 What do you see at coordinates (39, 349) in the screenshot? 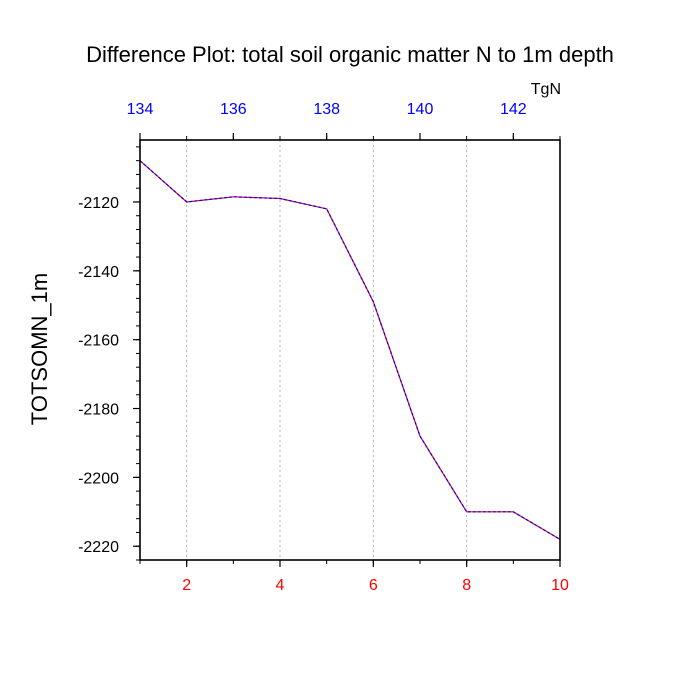
I see `y-axis-label: TOTSOMN_1m` at bounding box center [39, 349].